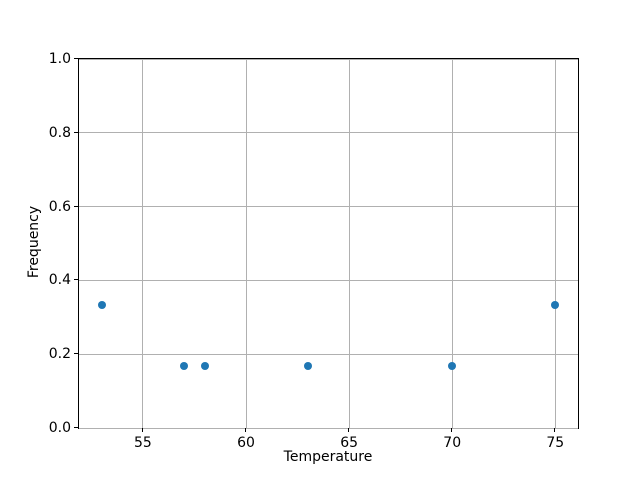  Describe the element at coordinates (246, 443) in the screenshot. I see `x-tick-label: 60` at that location.